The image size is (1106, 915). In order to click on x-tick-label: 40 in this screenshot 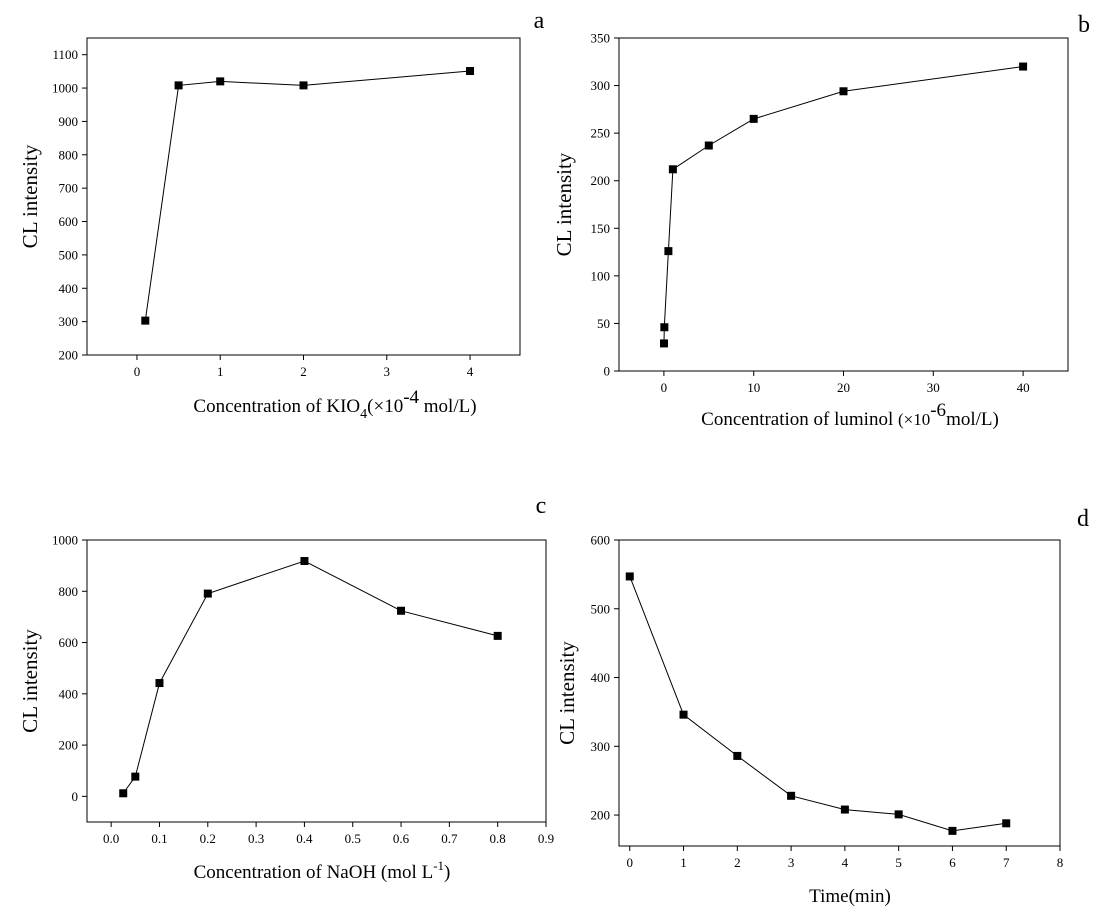, I will do `click(1023, 387)`.